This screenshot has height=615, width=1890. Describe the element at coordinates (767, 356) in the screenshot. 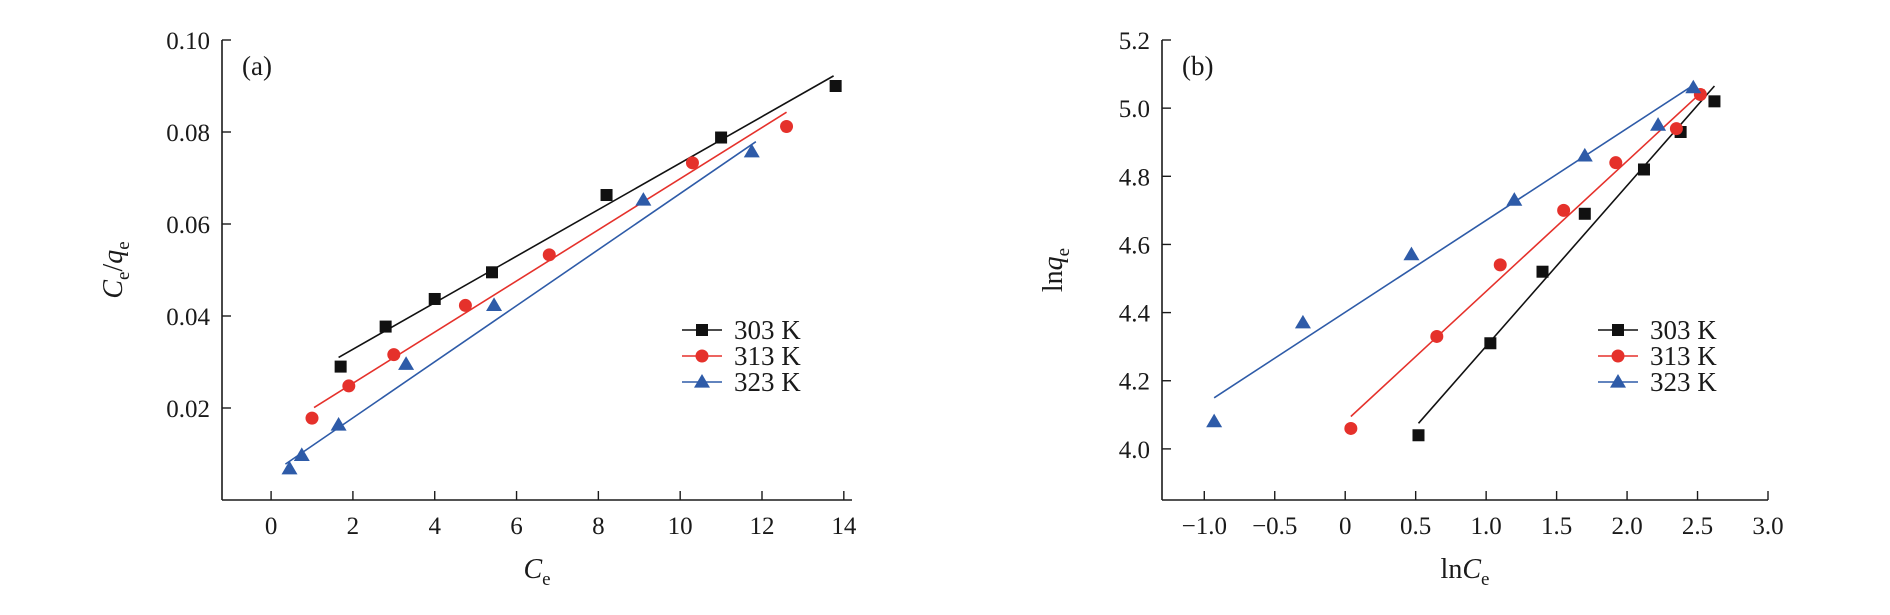

I see `a-legend-313k-label: 313 K` at that location.